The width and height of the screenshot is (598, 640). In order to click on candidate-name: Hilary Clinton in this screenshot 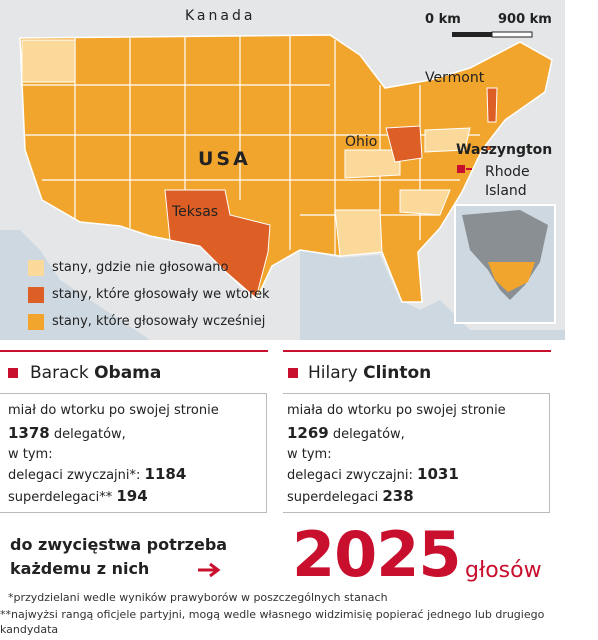, I will do `click(369, 373)`.